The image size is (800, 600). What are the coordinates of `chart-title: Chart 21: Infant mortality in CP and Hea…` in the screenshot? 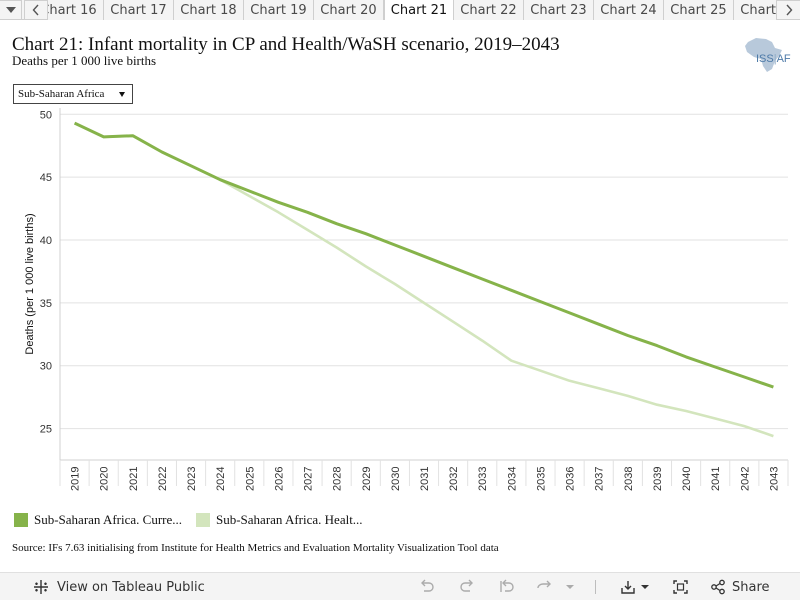 It's located at (286, 44).